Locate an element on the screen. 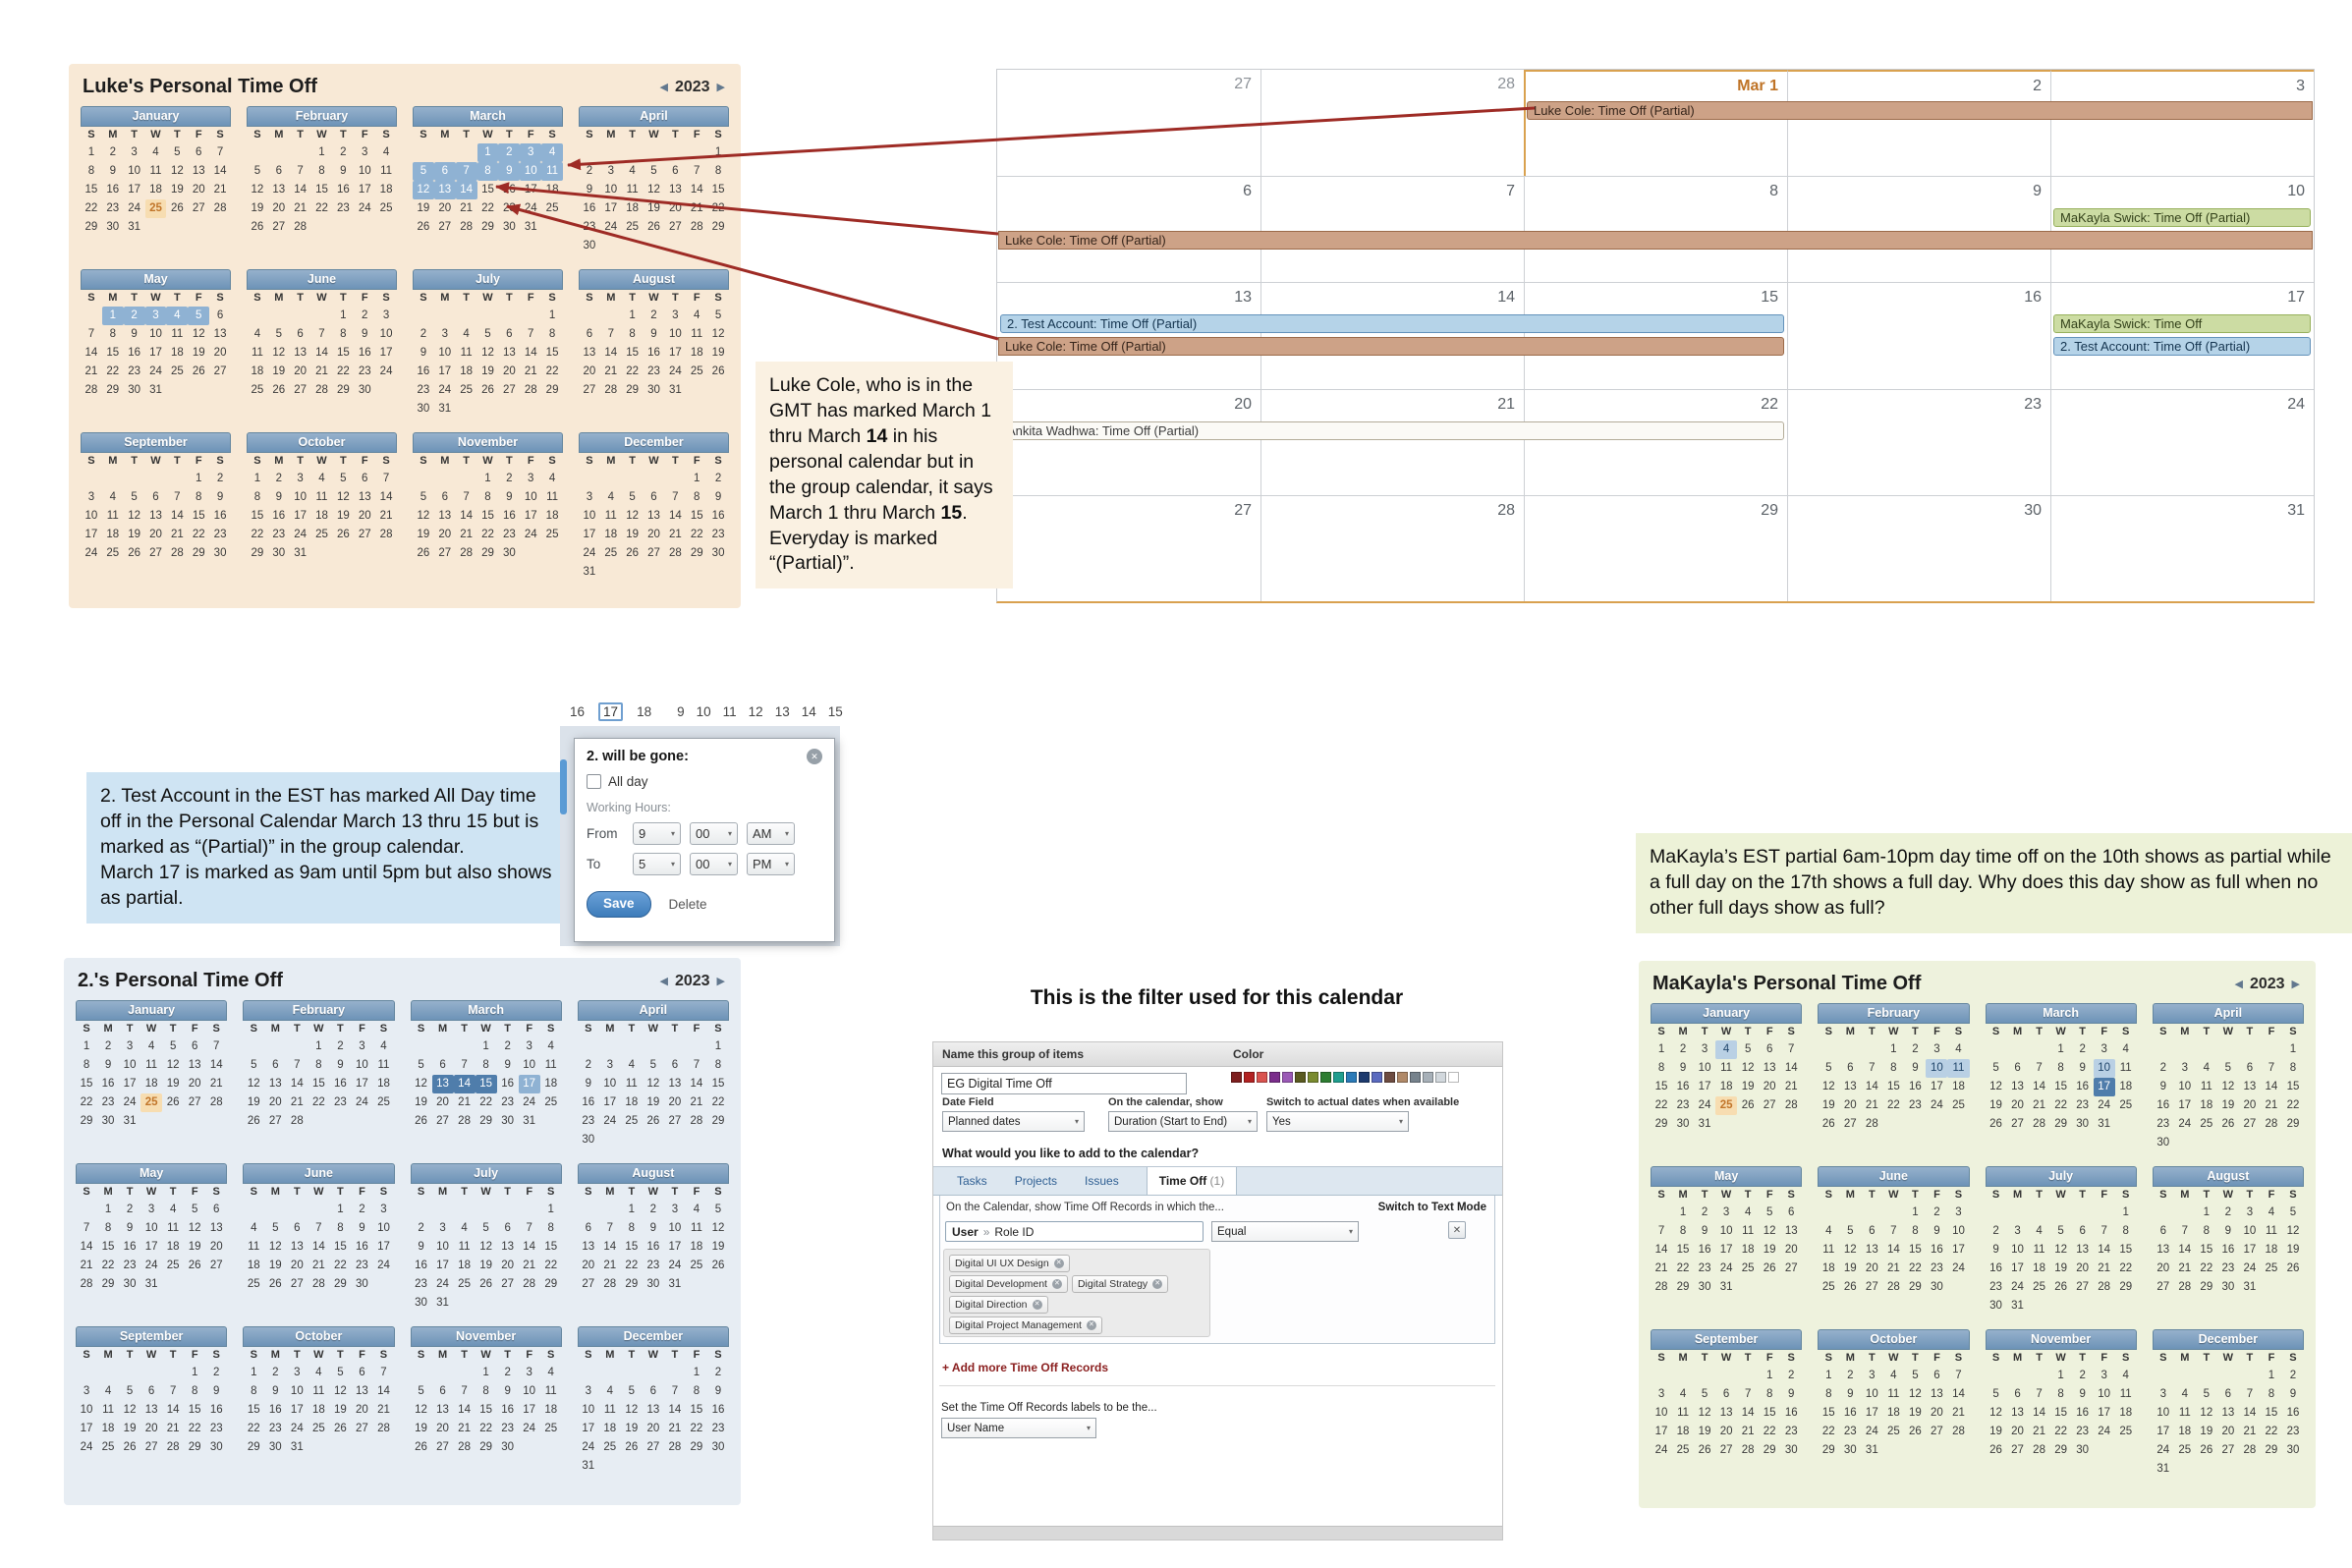  group-day-cell: 21 is located at coordinates (1392, 442).